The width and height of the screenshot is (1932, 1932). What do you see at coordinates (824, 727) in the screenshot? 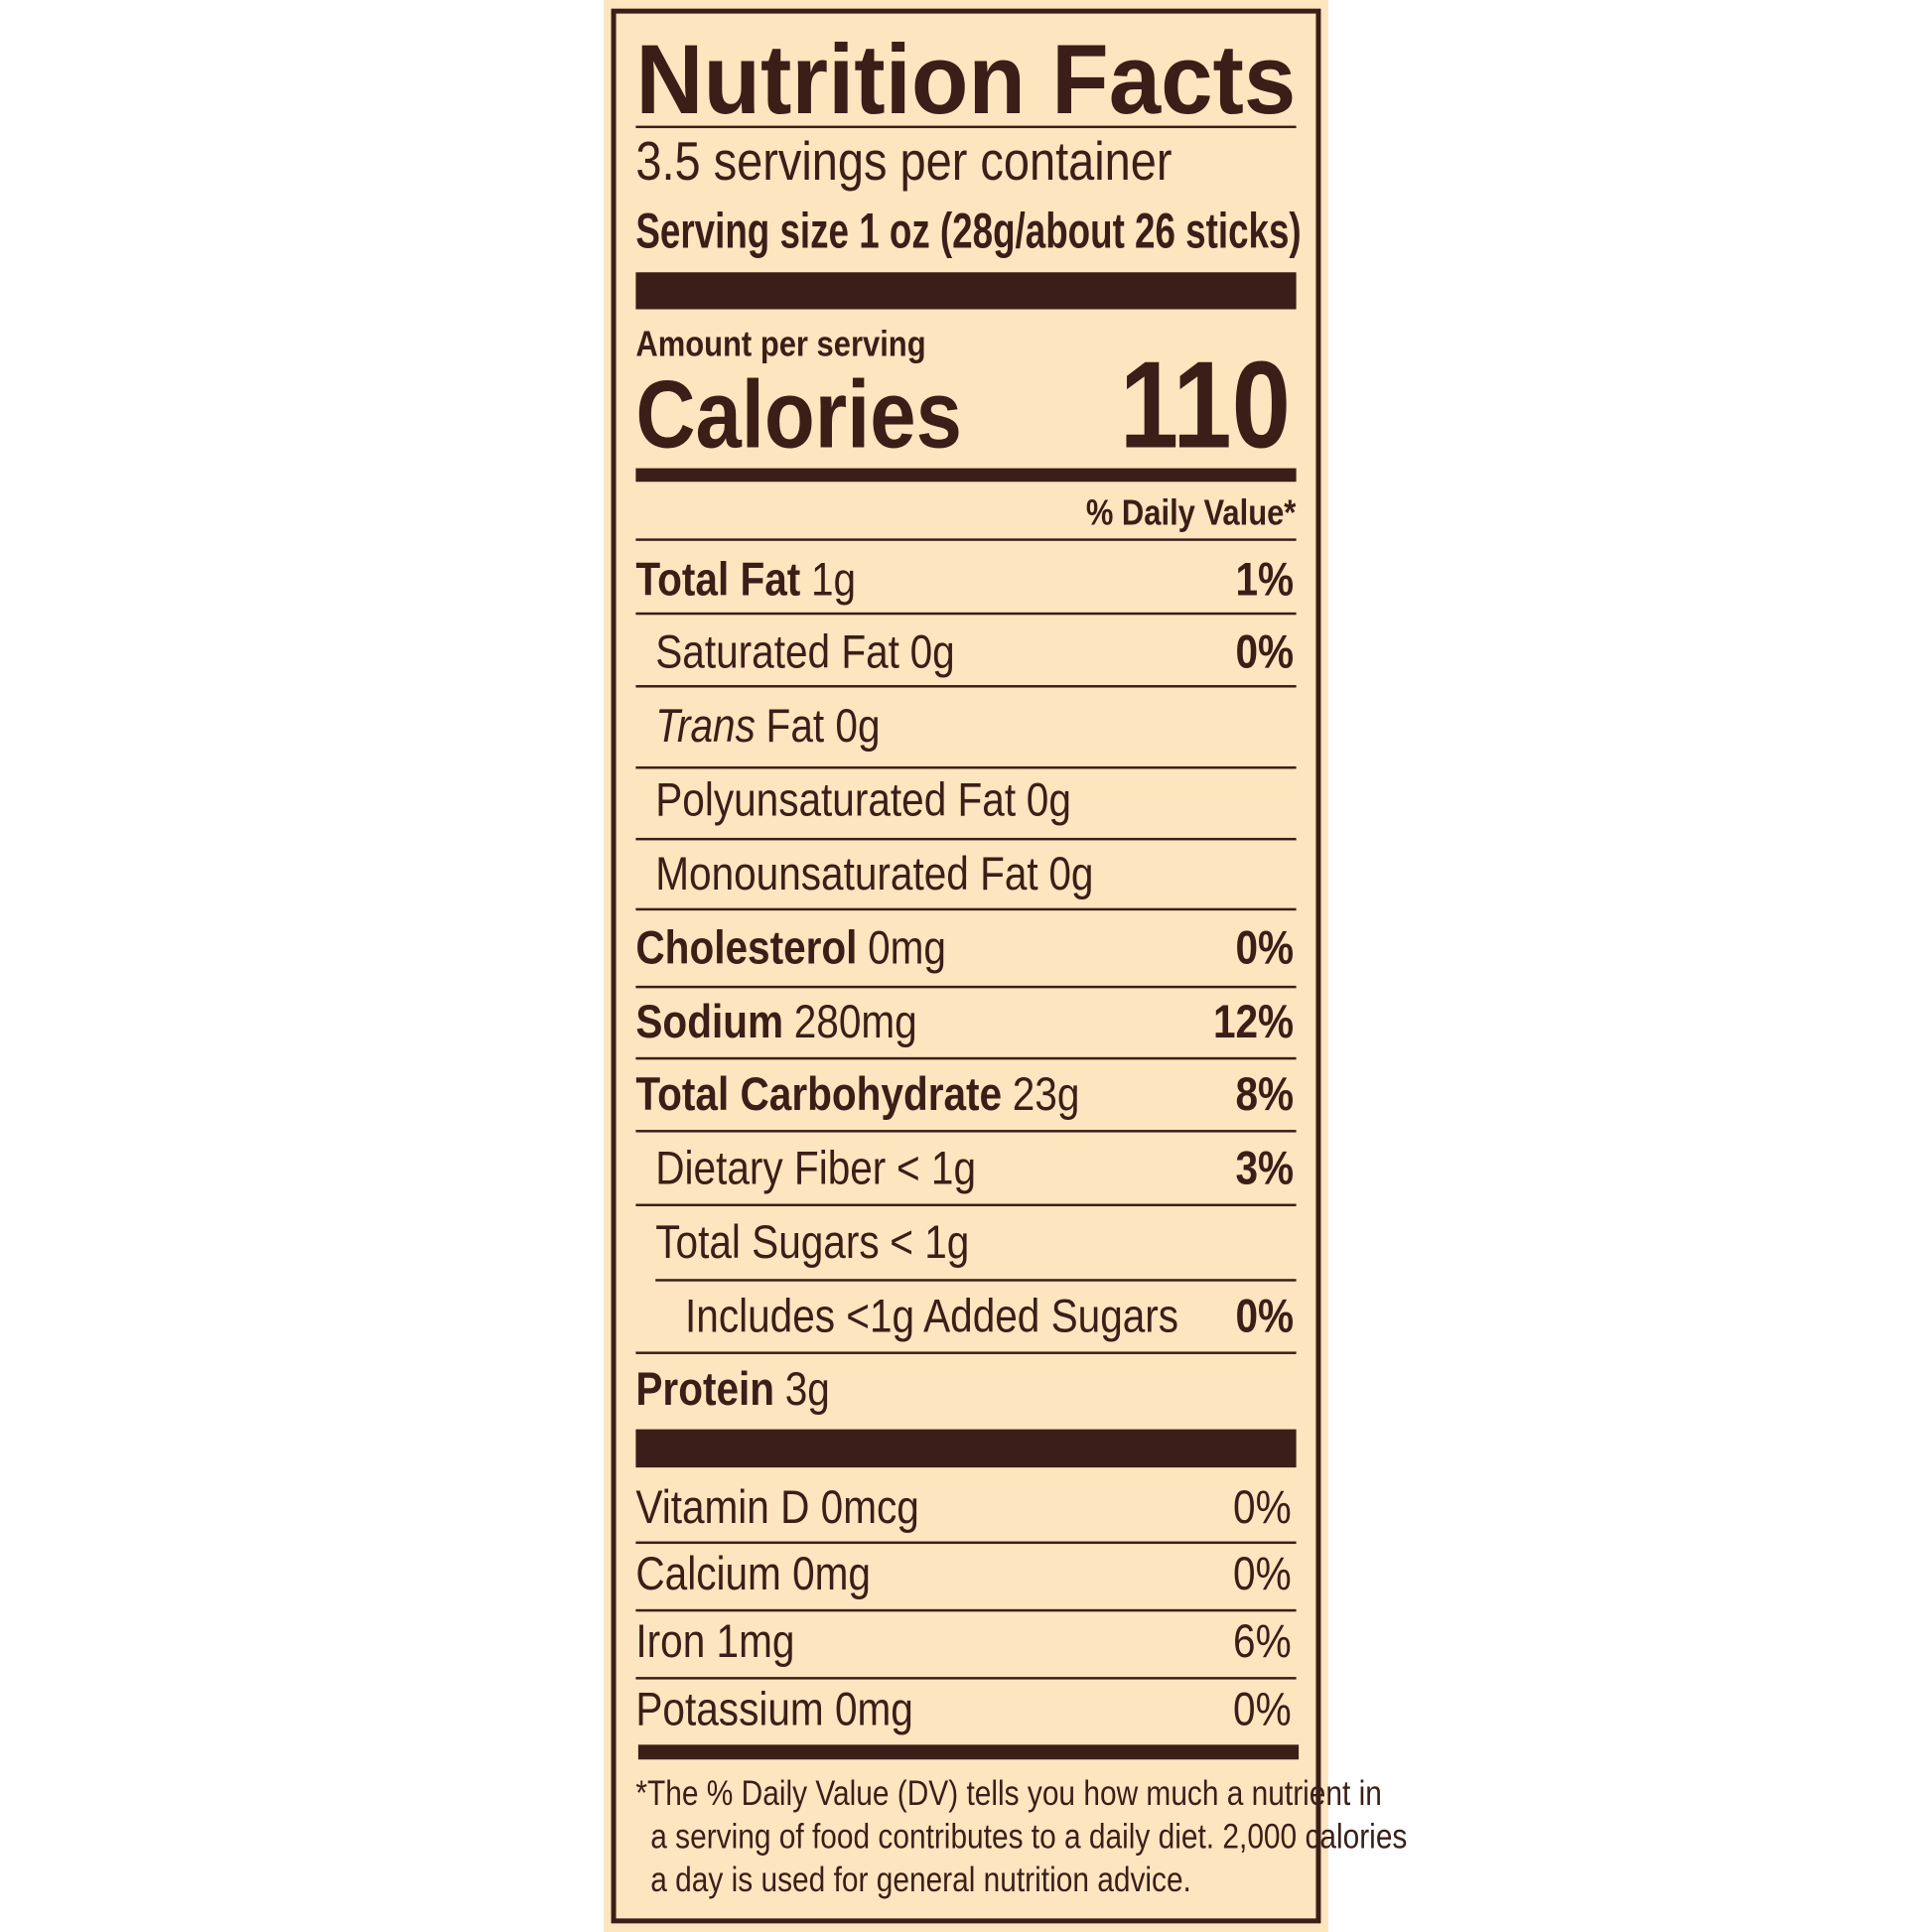
I see `nutrient-amount: Fat 0g` at bounding box center [824, 727].